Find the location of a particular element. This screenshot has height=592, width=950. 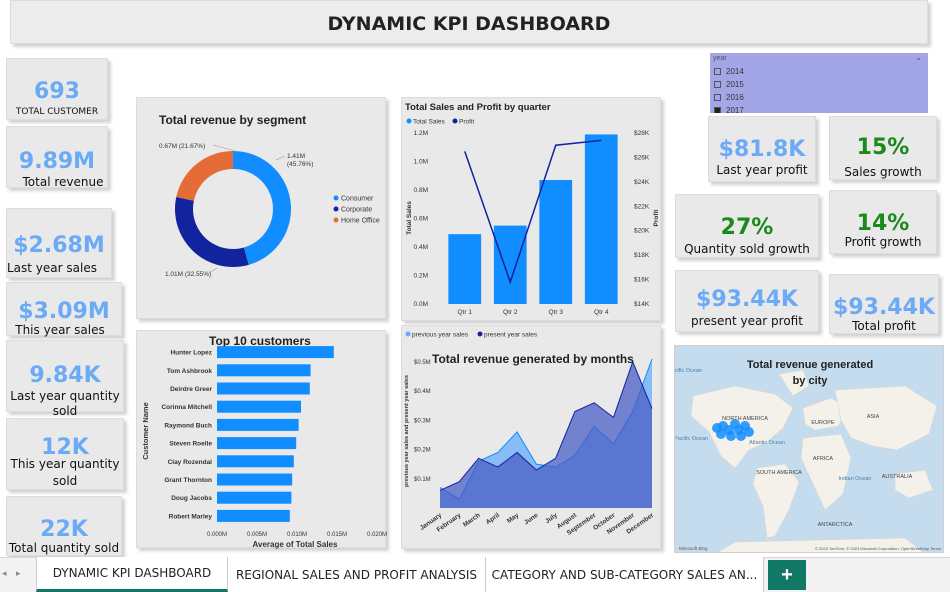

profit-line is located at coordinates (533, 212).